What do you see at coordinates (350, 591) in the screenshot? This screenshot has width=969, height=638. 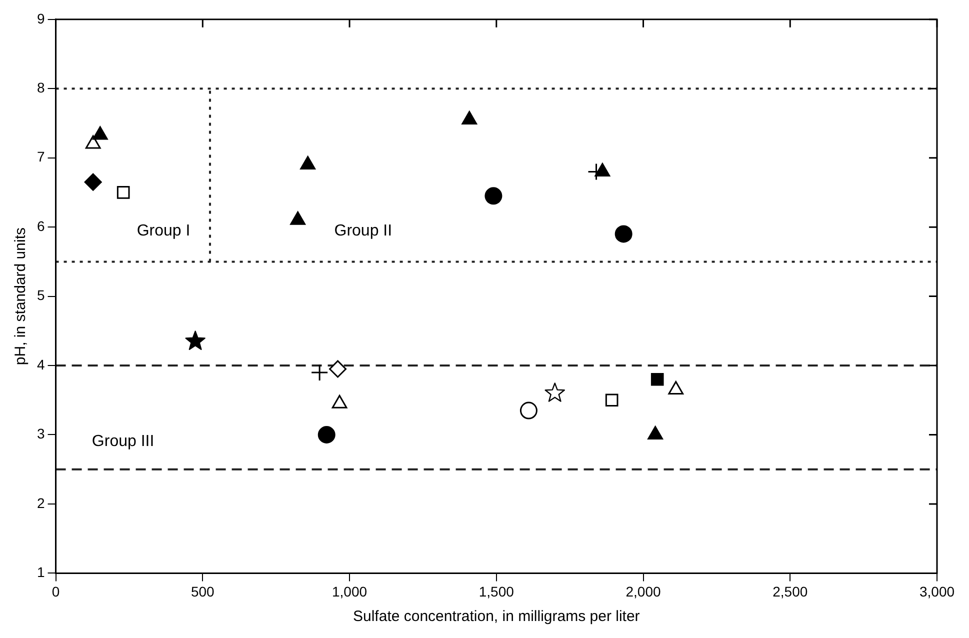 I see `x-tick-label: 1,000` at bounding box center [350, 591].